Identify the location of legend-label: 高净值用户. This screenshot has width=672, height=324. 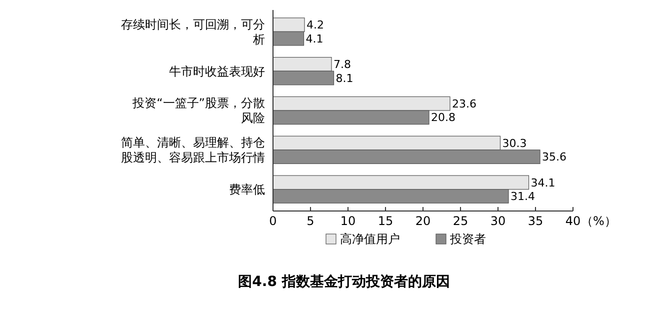
(370, 239).